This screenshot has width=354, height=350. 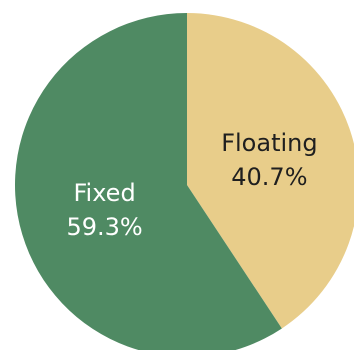 I want to click on slice-name-label: Fixed, so click(x=104, y=193).